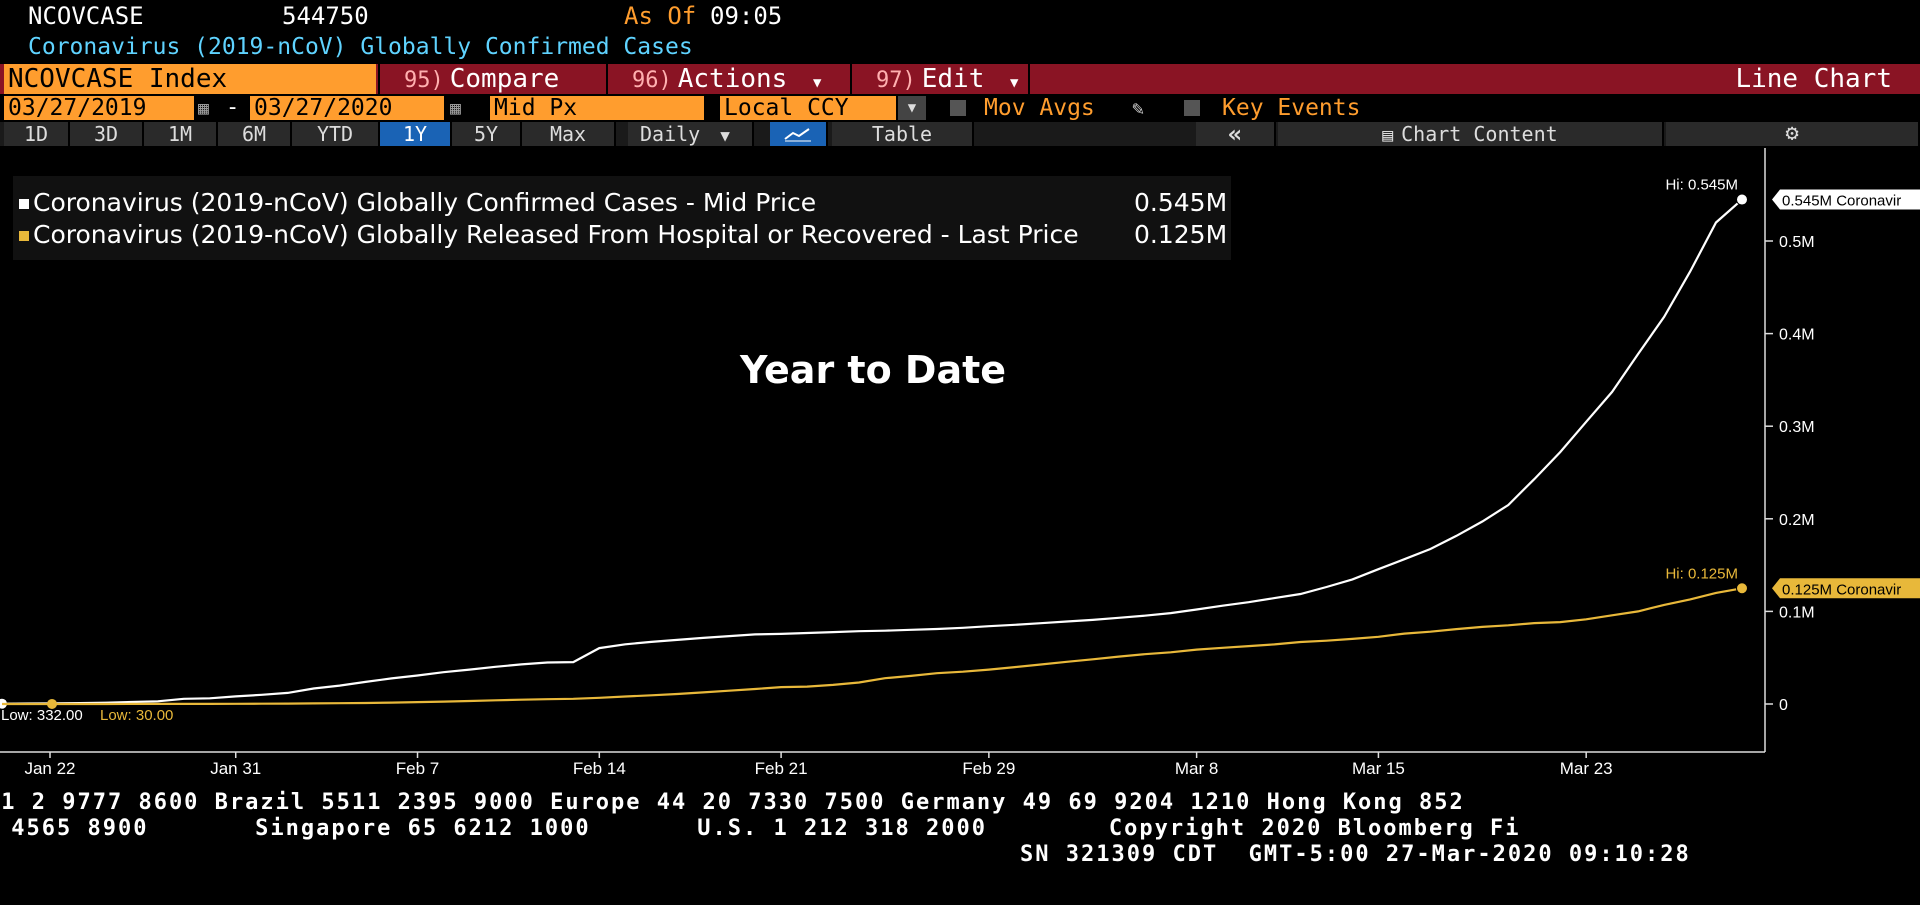 The height and width of the screenshot is (905, 1920). What do you see at coordinates (873, 370) in the screenshot?
I see `chart-annotation: Year to Date` at bounding box center [873, 370].